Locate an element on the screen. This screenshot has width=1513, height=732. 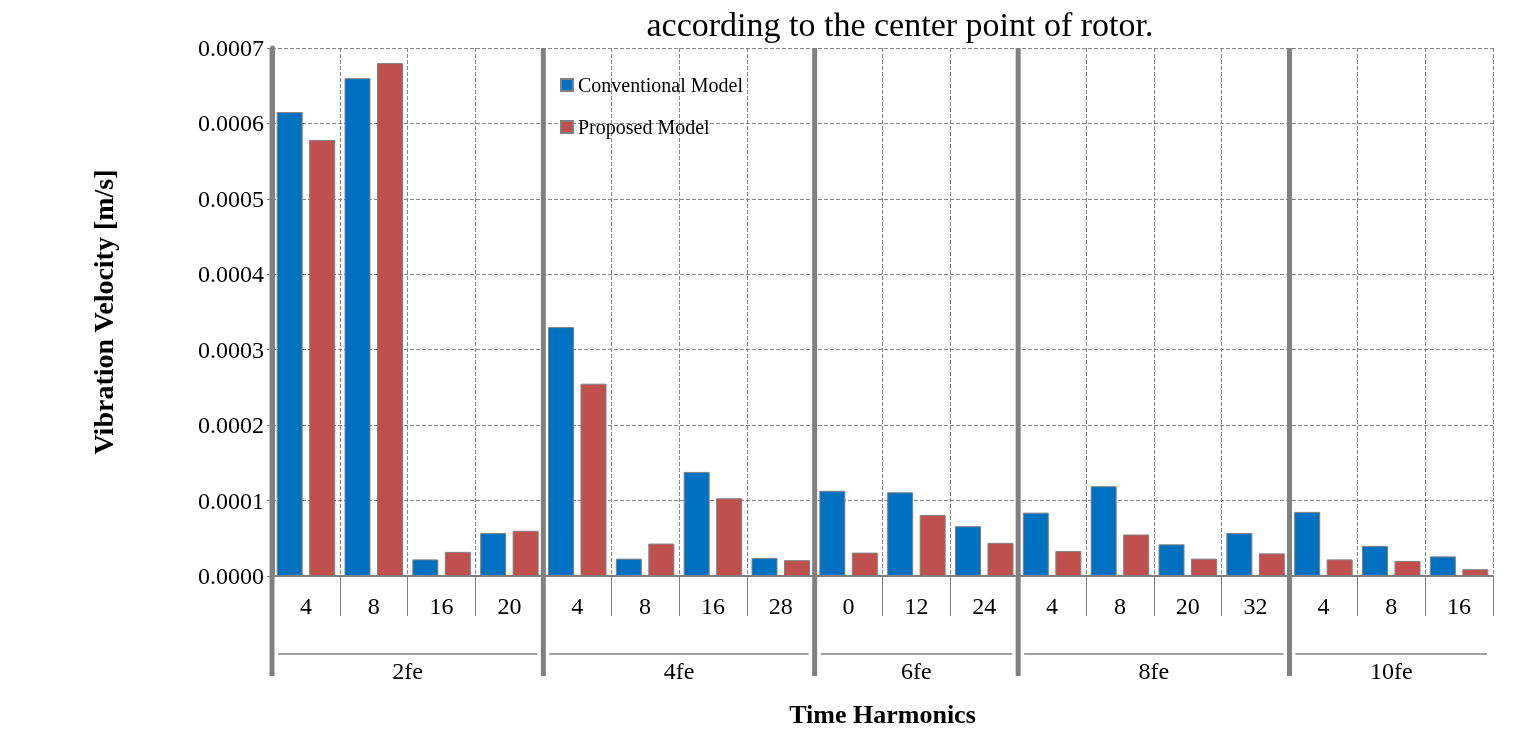
text: 6fe is located at coordinates (916, 671).